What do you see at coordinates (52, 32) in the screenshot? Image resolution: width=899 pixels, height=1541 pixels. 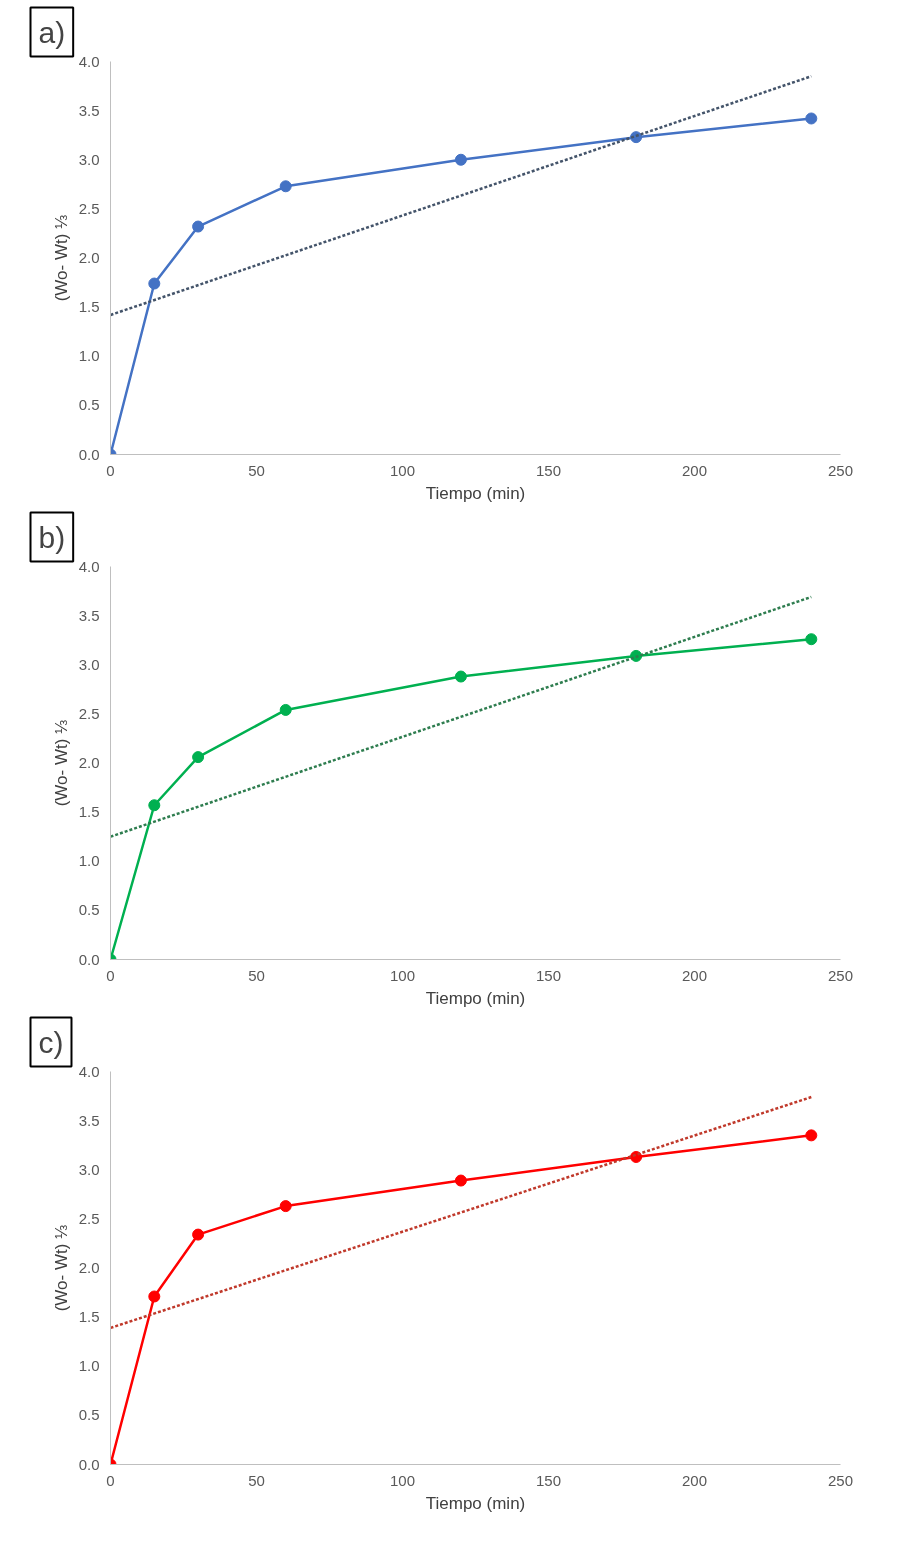 I see `text: a)` at bounding box center [52, 32].